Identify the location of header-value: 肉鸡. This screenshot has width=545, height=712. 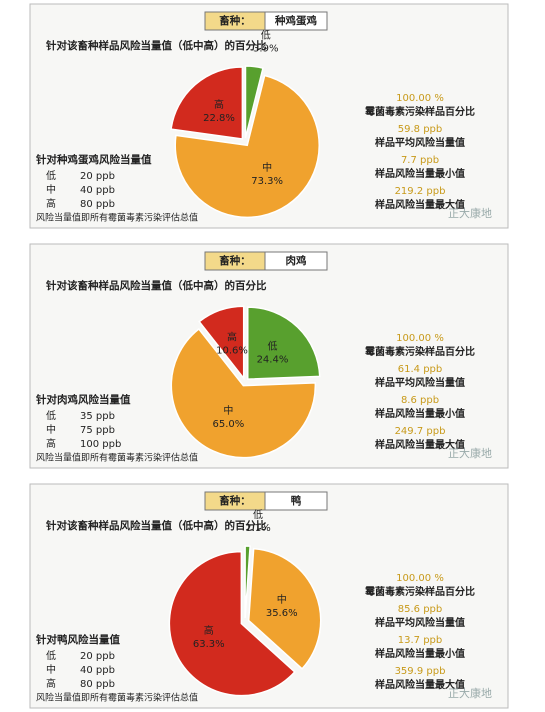
(296, 260).